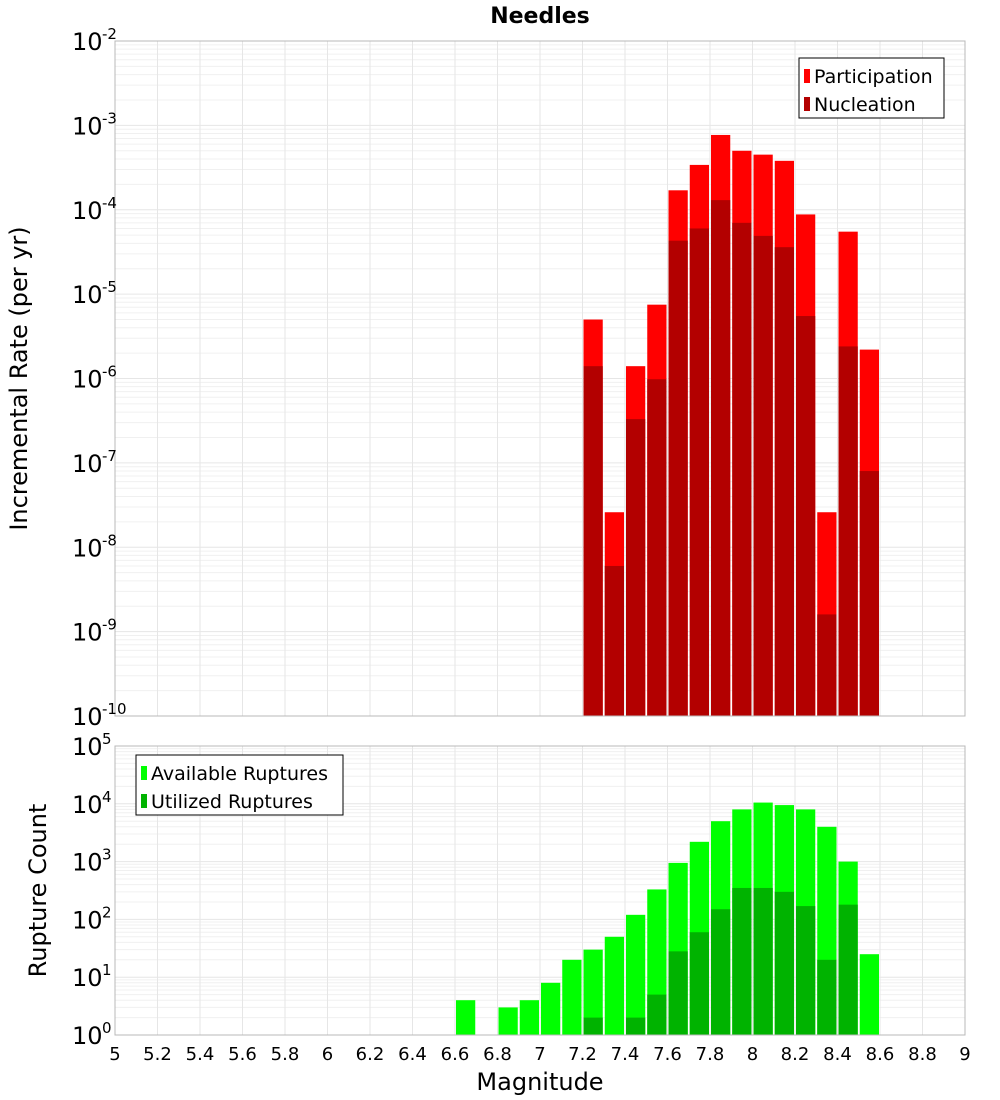  I want to click on top-y-axis-label: Incremental Rate (per yr), so click(19, 378).